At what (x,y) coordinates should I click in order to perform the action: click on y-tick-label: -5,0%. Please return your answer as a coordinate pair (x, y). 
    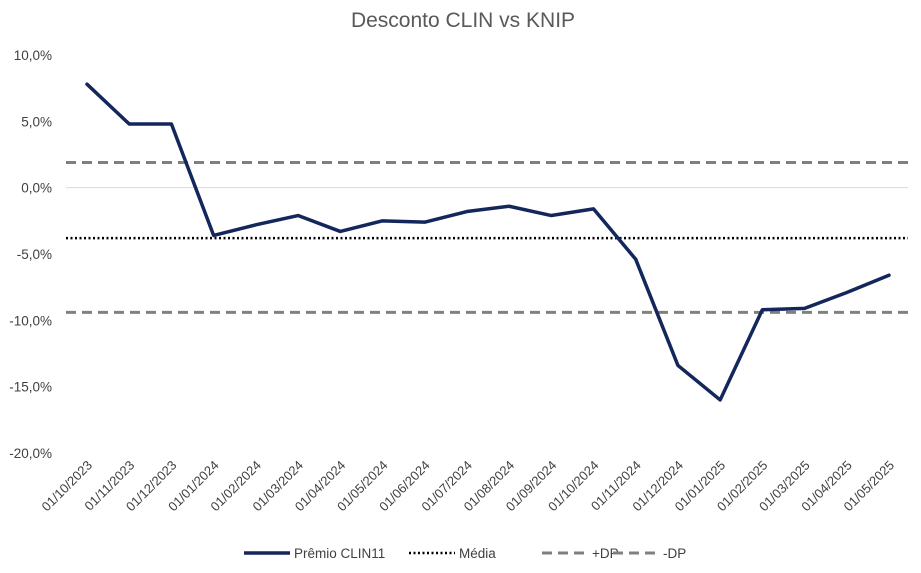
    Looking at the image, I should click on (34, 254).